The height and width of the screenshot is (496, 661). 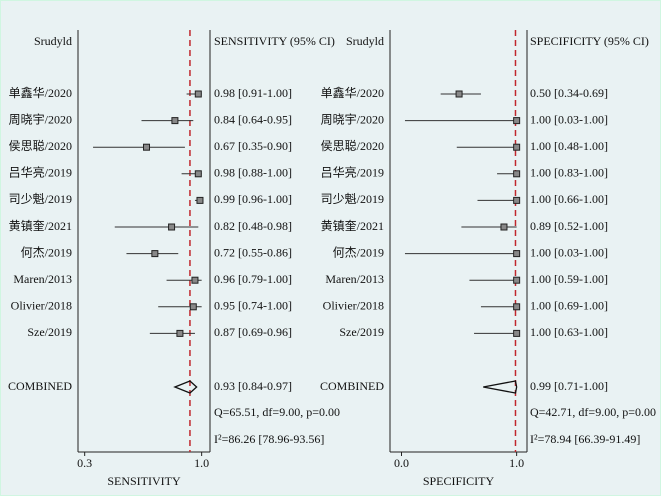 I want to click on heterogeneity-stat: Q=42.71, df=9.00, p=0.00, so click(x=593, y=412).